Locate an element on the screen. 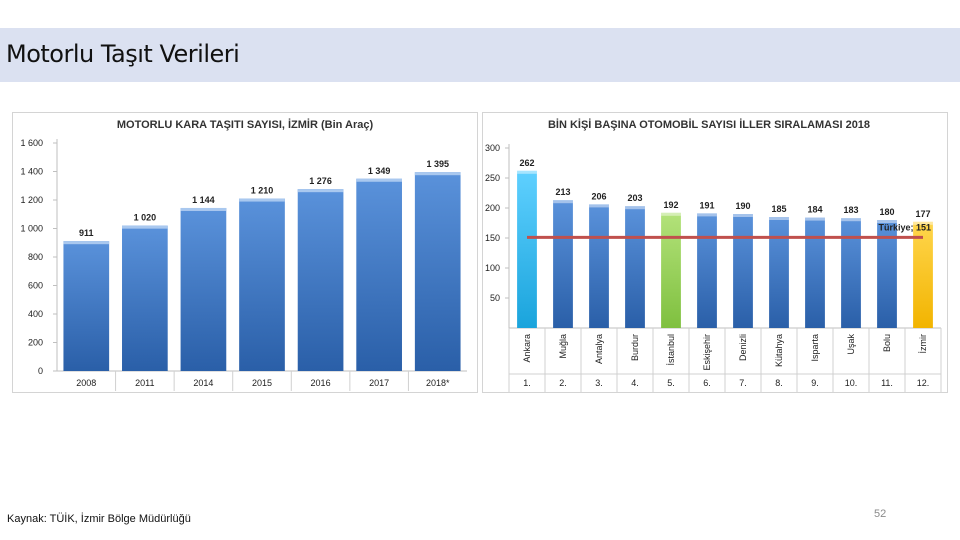  x-tick-label: 2015 is located at coordinates (262, 383).